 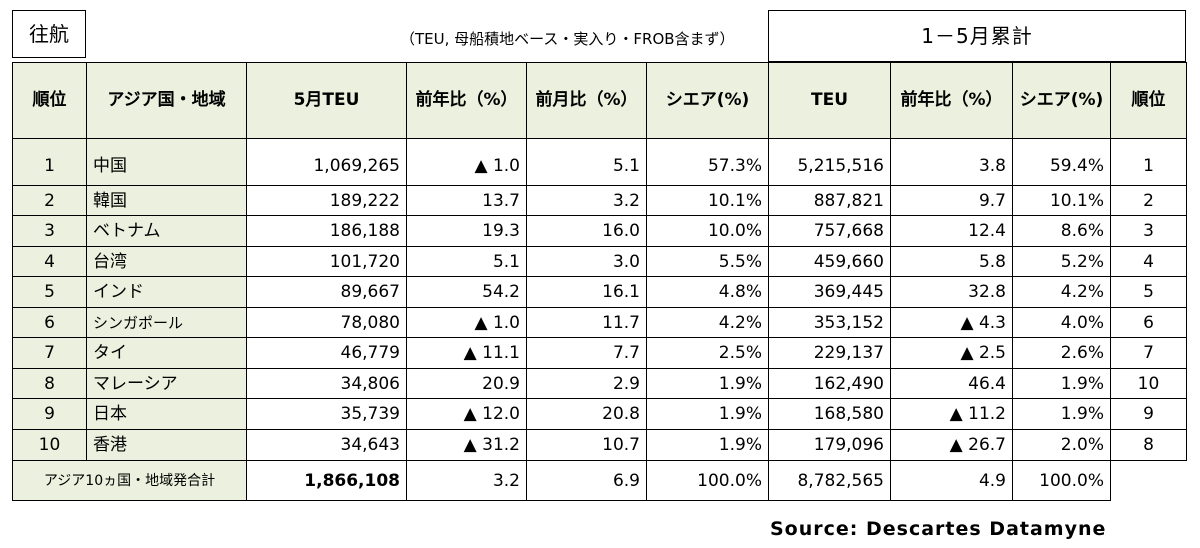 I want to click on cum-share-cell: 2.0%, so click(x=1061, y=445).